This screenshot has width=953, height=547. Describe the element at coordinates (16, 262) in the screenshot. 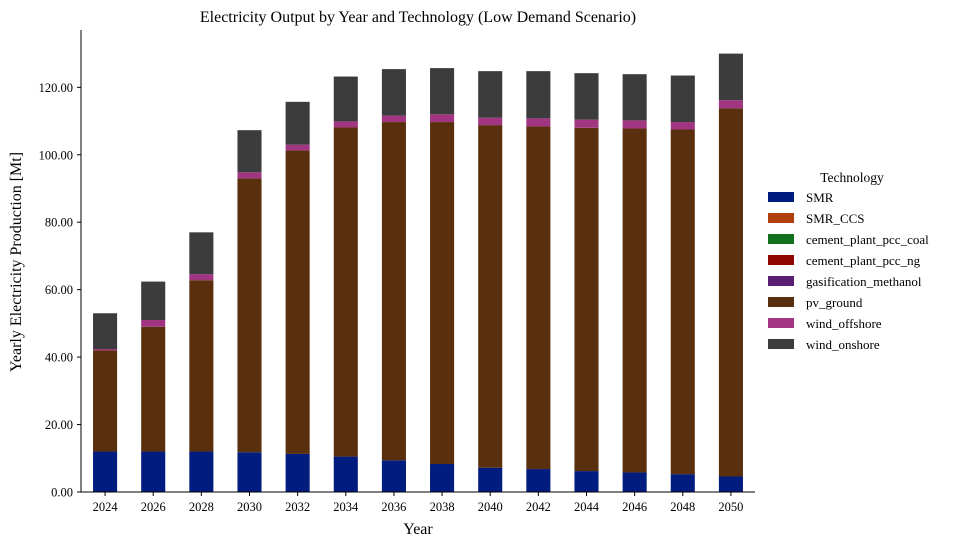

I see `y-axis-label: Yearly Electricity Production [Mt]` at that location.